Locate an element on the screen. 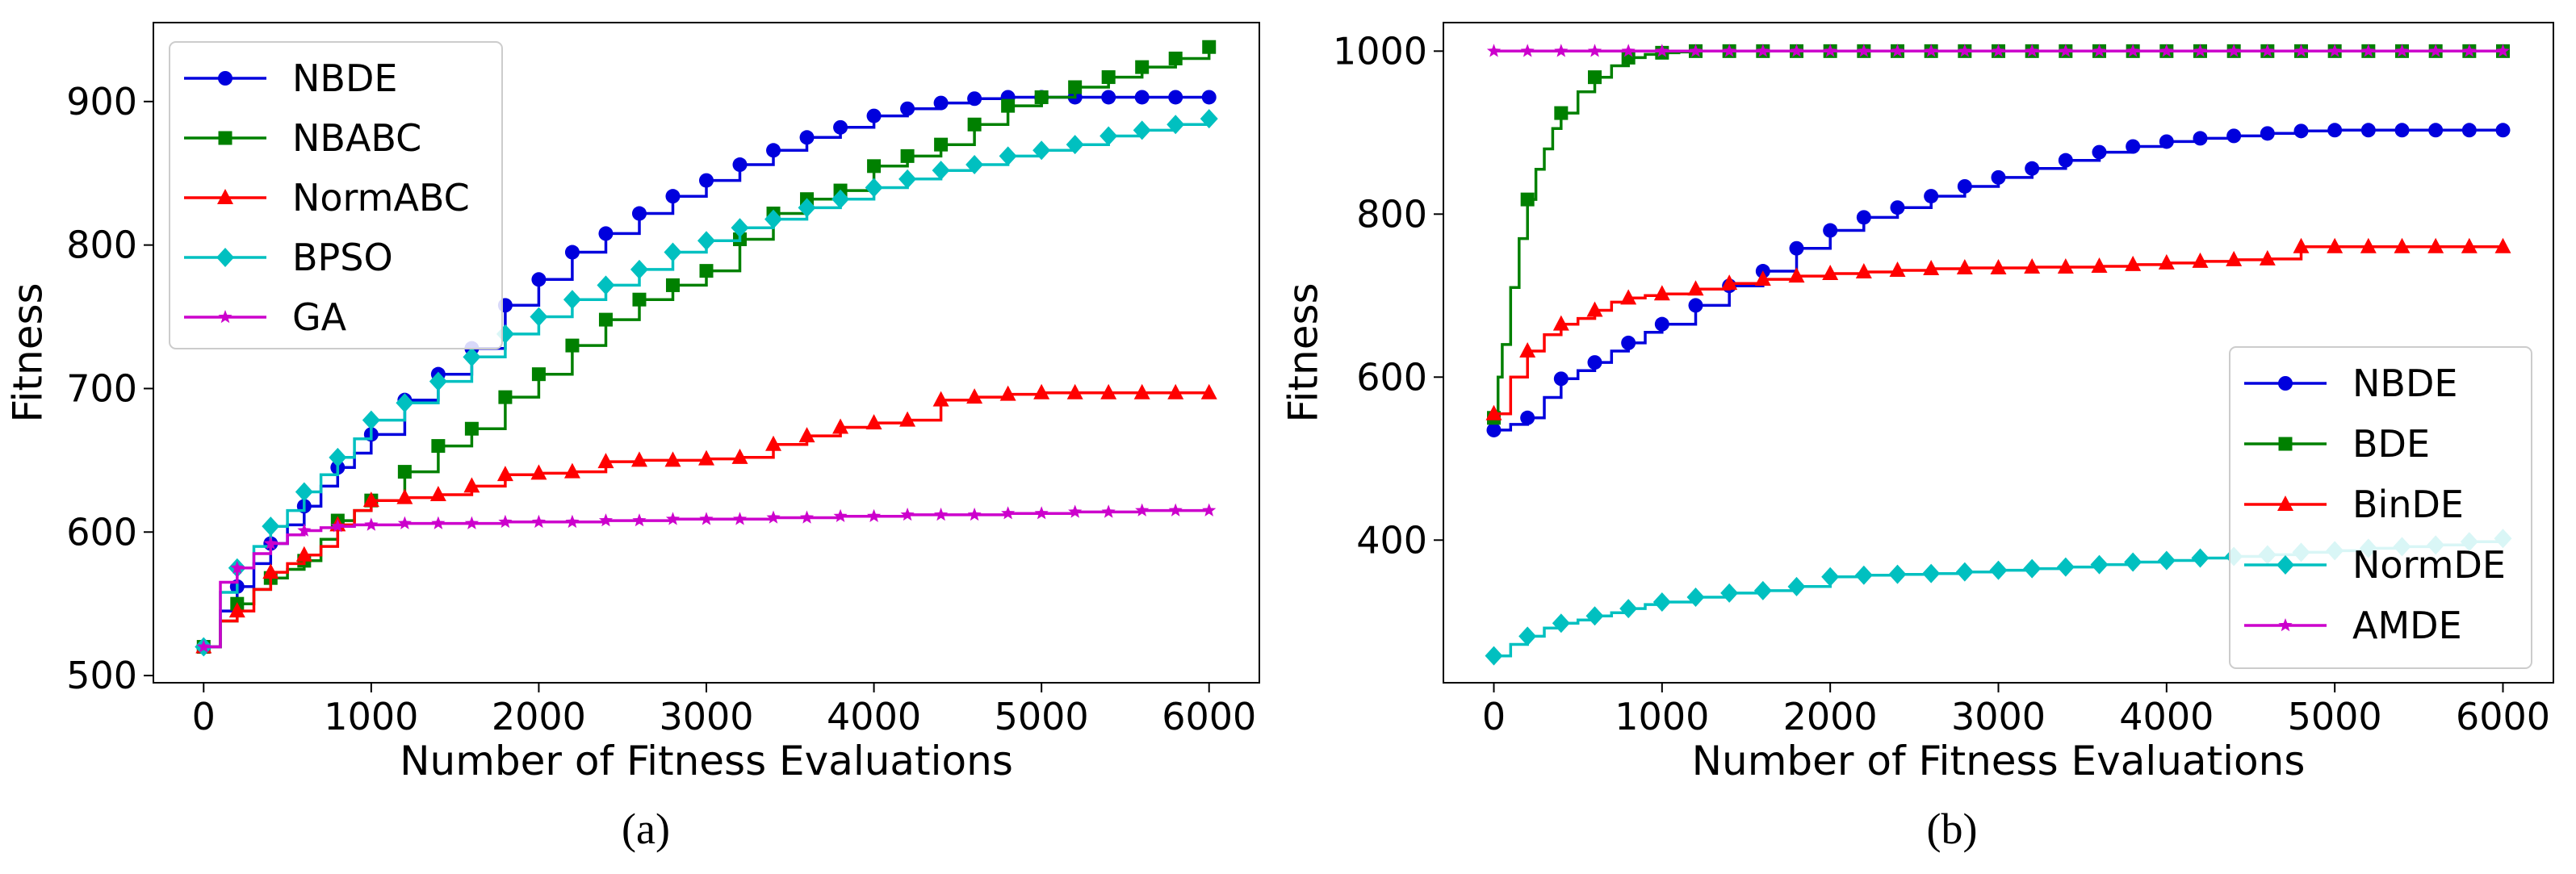 Image resolution: width=2576 pixels, height=874 pixels. figure-caption: (a) is located at coordinates (646, 829).